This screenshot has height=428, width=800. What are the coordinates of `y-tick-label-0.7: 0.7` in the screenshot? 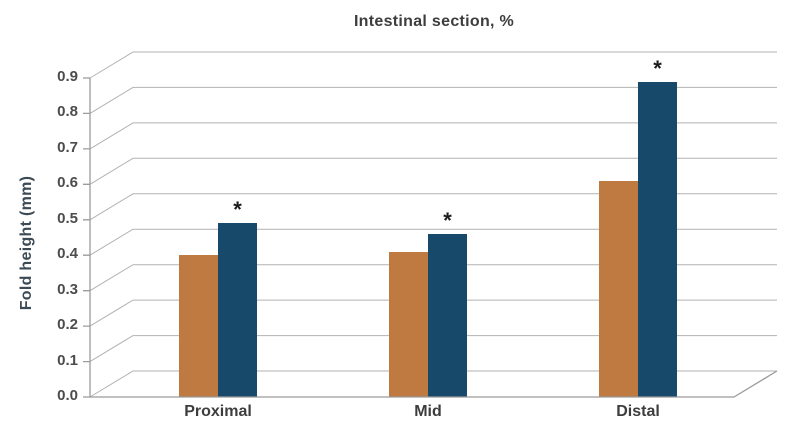 It's located at (67, 147).